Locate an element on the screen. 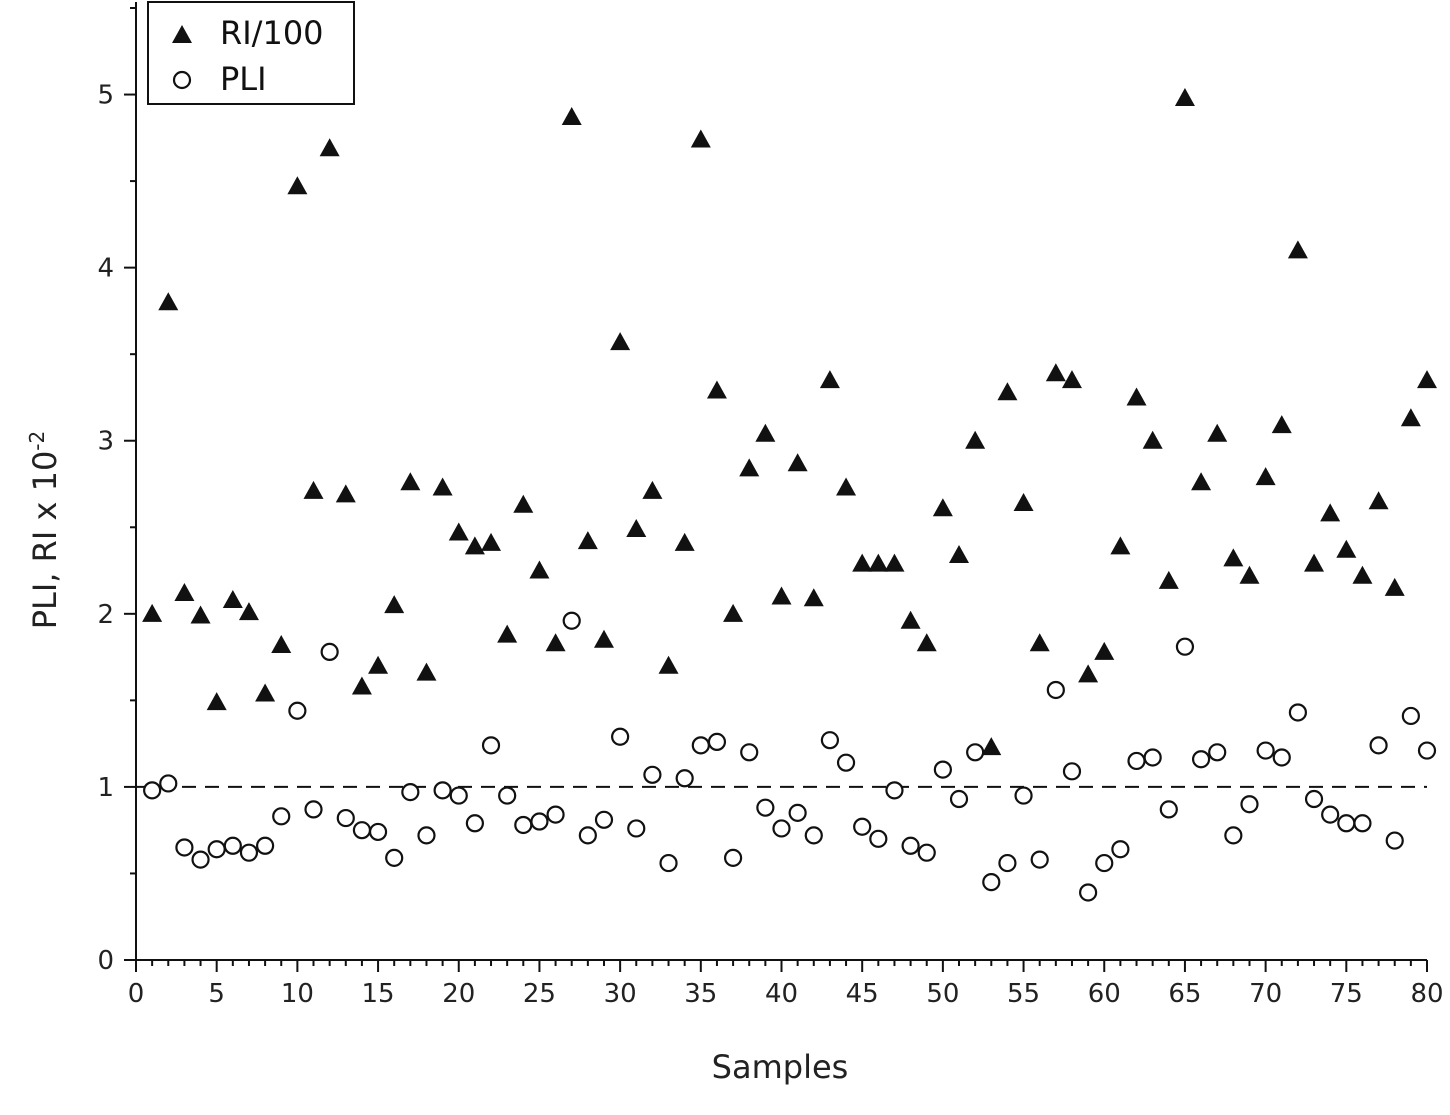 The width and height of the screenshot is (1450, 1115). y-axis-title: PLI, RI x 10-2 is located at coordinates (44, 530).